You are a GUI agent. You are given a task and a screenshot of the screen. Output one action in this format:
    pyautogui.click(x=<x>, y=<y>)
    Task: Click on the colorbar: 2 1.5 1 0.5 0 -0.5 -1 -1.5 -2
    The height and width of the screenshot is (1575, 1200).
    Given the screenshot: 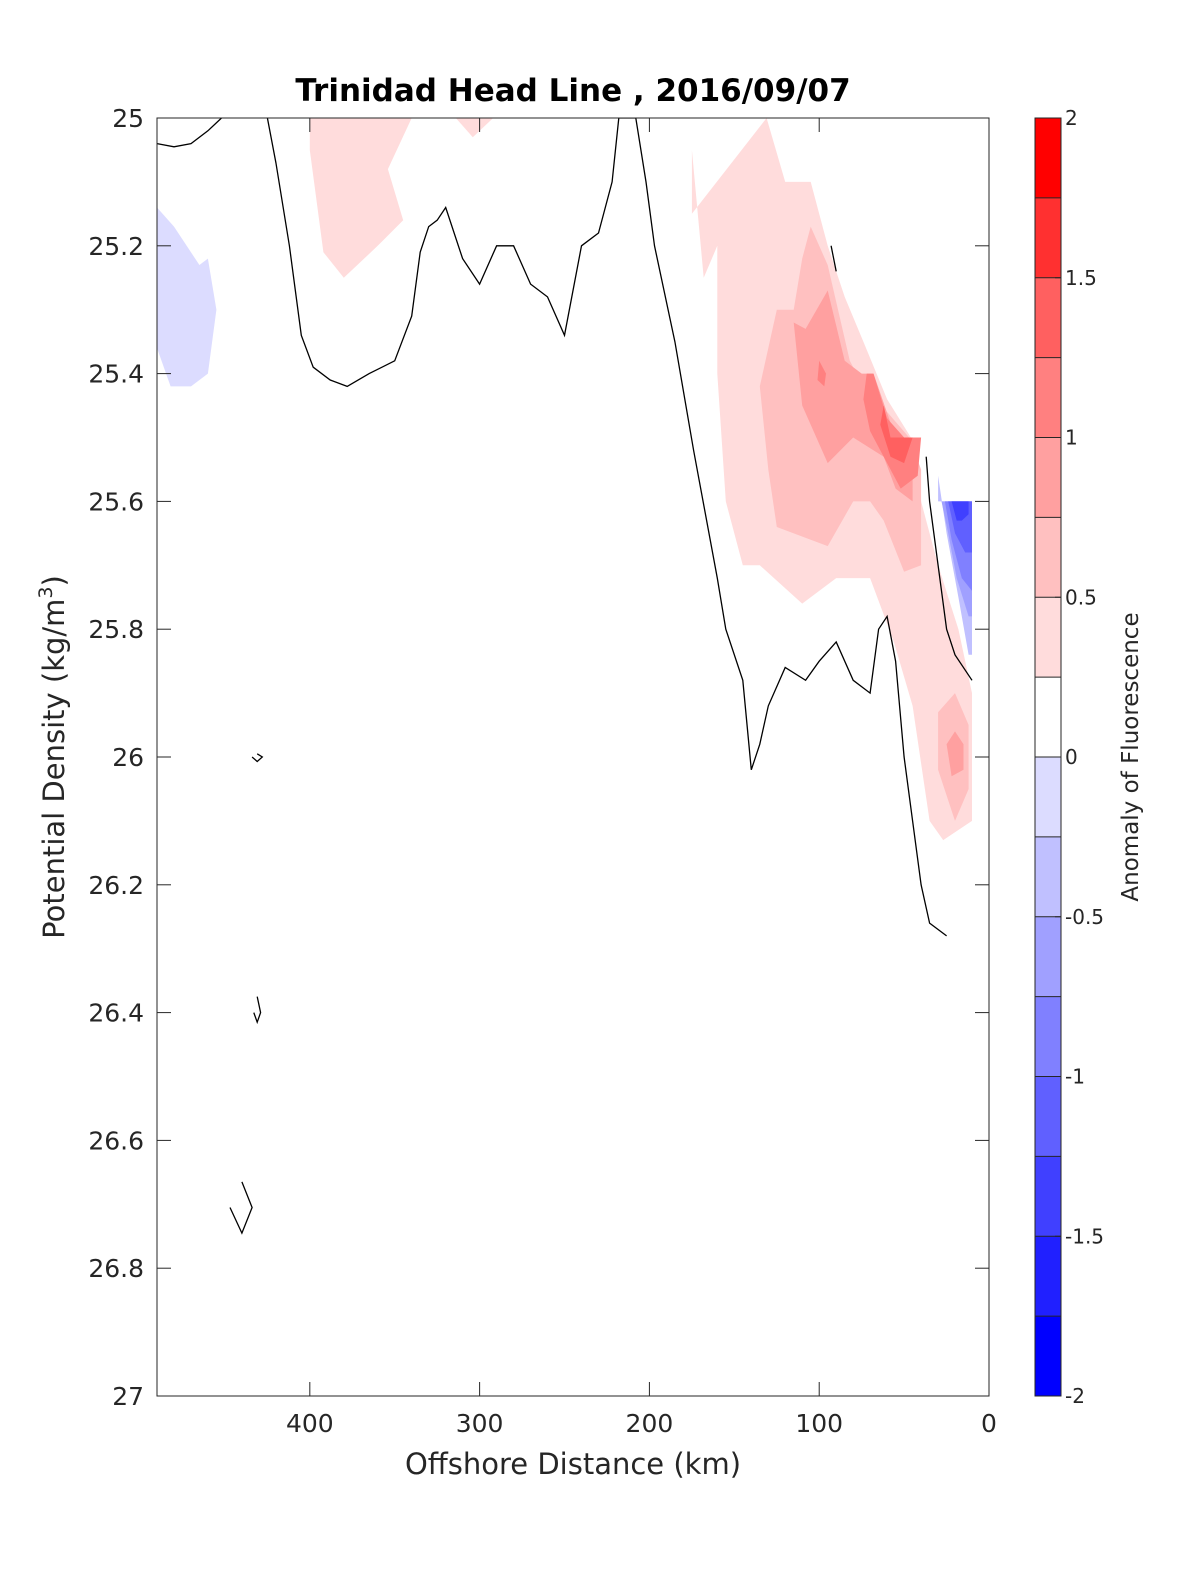 What is the action you would take?
    pyautogui.click(x=1069, y=757)
    